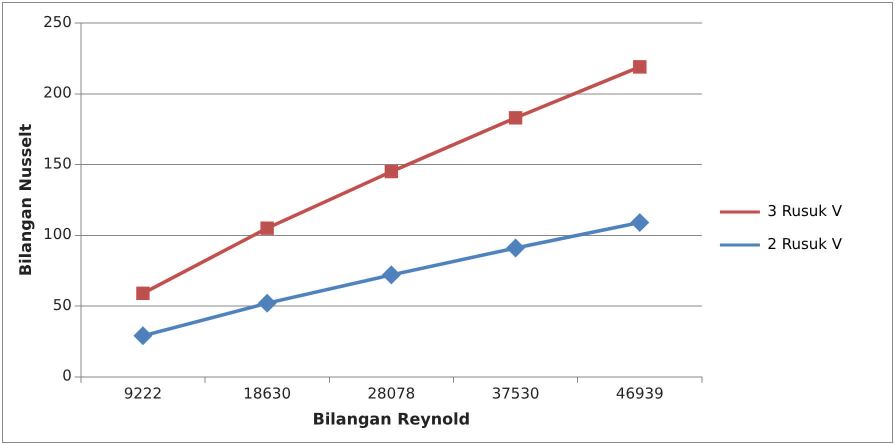 The width and height of the screenshot is (895, 445). I want to click on y-tick-label: 50, so click(62, 305).